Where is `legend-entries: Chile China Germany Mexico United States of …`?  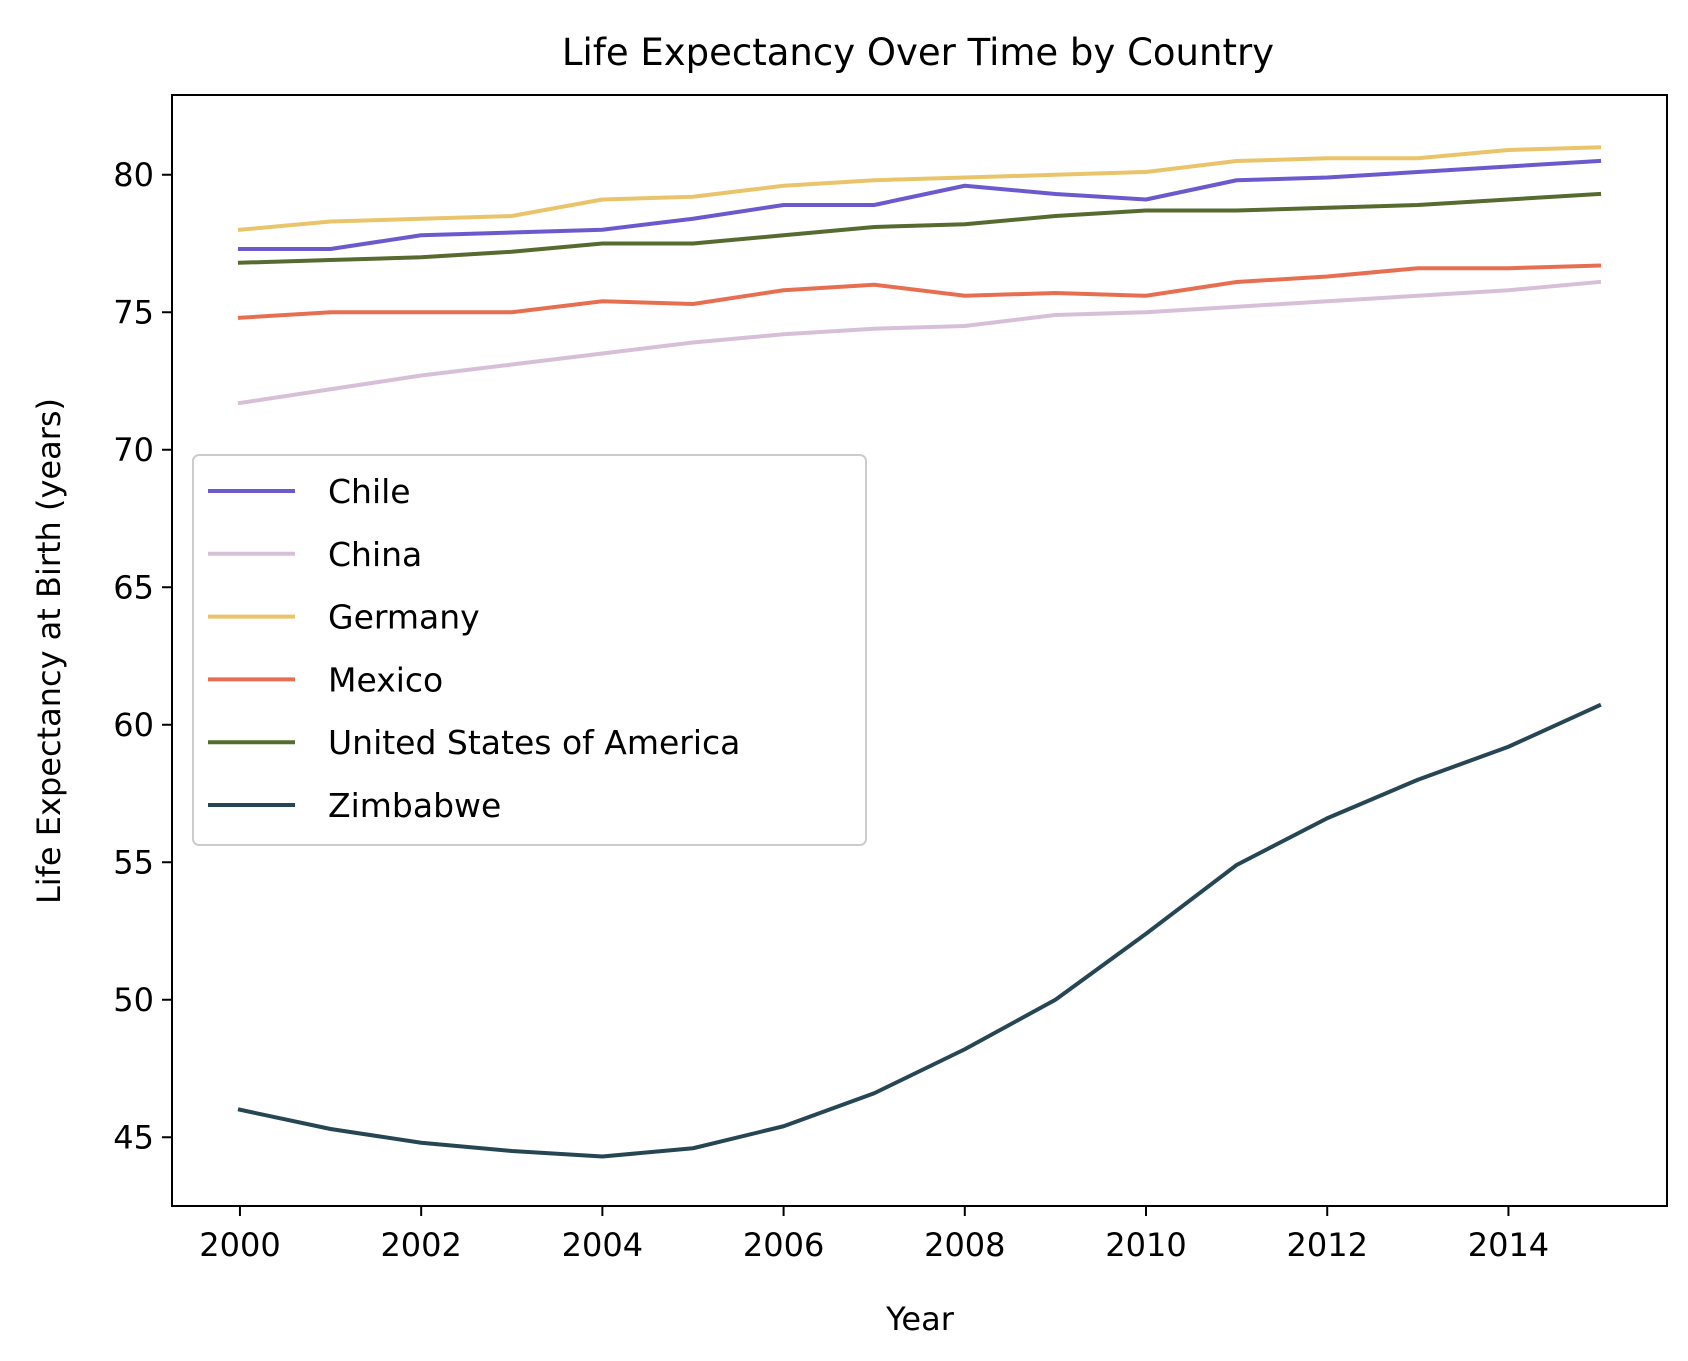 legend-entries: Chile China Germany Mexico United States of … is located at coordinates (474, 648).